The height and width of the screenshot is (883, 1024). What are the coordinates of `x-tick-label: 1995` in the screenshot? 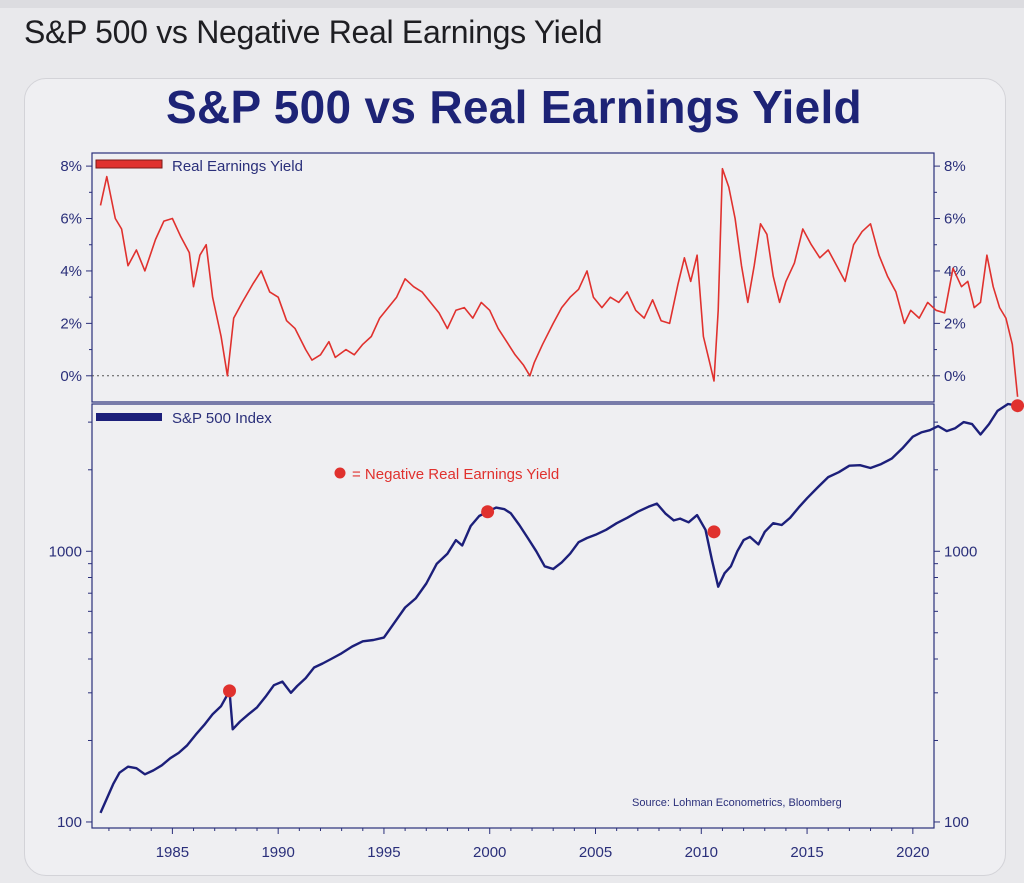 It's located at (383, 852).